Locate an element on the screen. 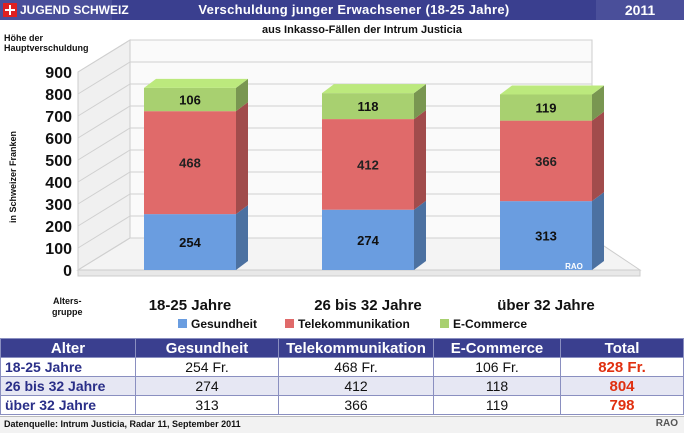  data-label: 313 is located at coordinates (546, 236).